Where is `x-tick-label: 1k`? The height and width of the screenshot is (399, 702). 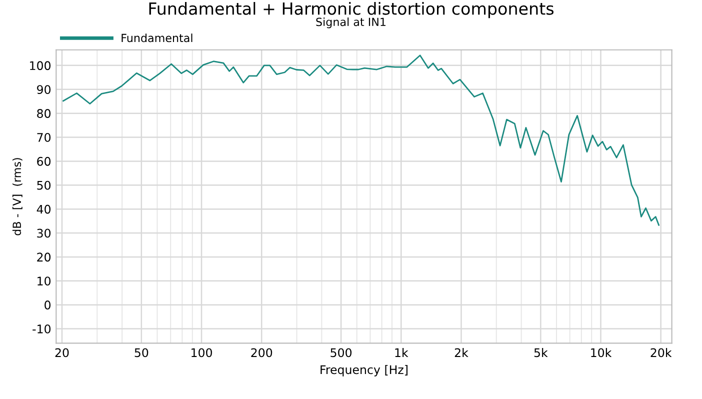
x-tick-label: 1k is located at coordinates (401, 352).